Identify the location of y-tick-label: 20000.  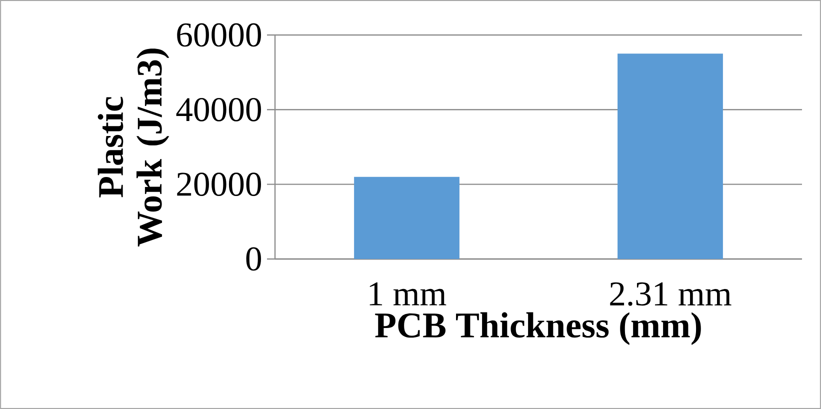
(219, 184).